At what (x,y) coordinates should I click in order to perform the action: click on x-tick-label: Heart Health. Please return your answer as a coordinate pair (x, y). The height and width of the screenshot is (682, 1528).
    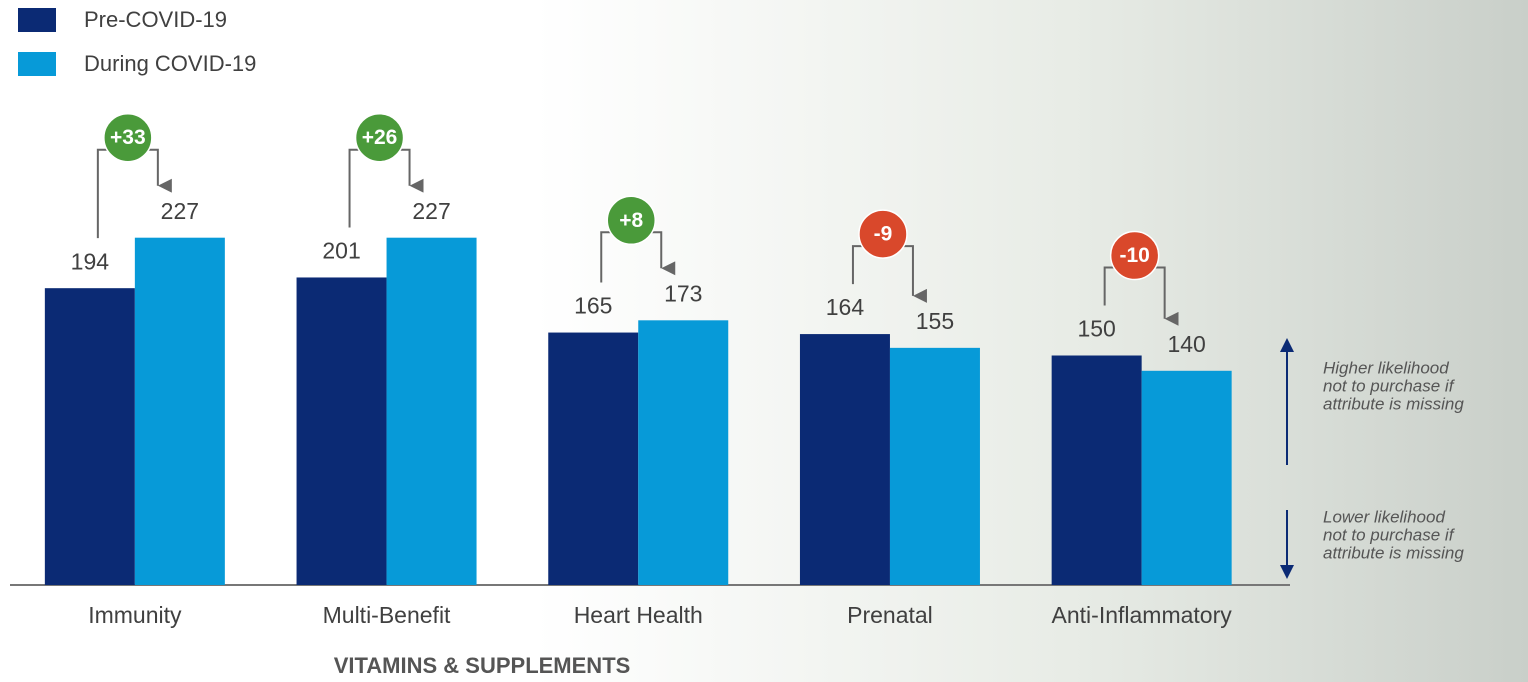
    Looking at the image, I should click on (638, 615).